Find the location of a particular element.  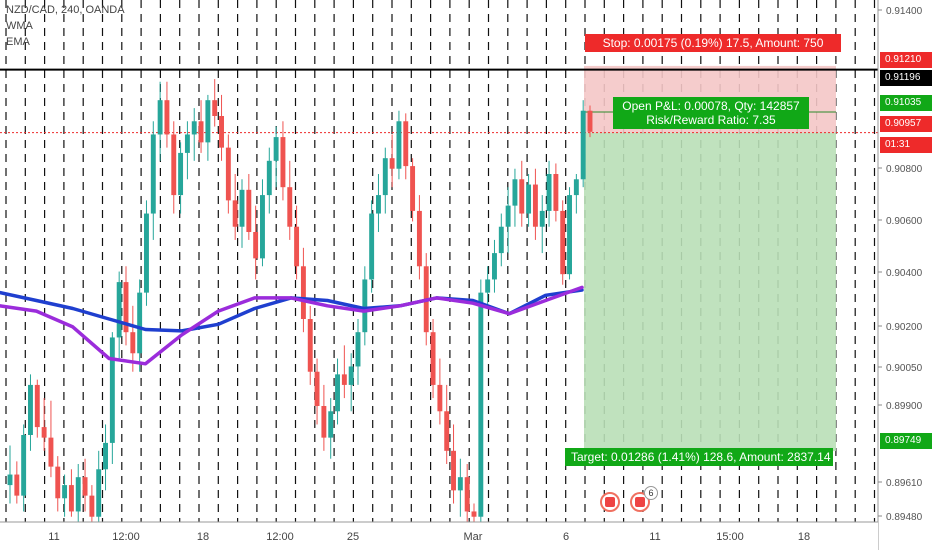

ma-line-ema is located at coordinates (292, 325).